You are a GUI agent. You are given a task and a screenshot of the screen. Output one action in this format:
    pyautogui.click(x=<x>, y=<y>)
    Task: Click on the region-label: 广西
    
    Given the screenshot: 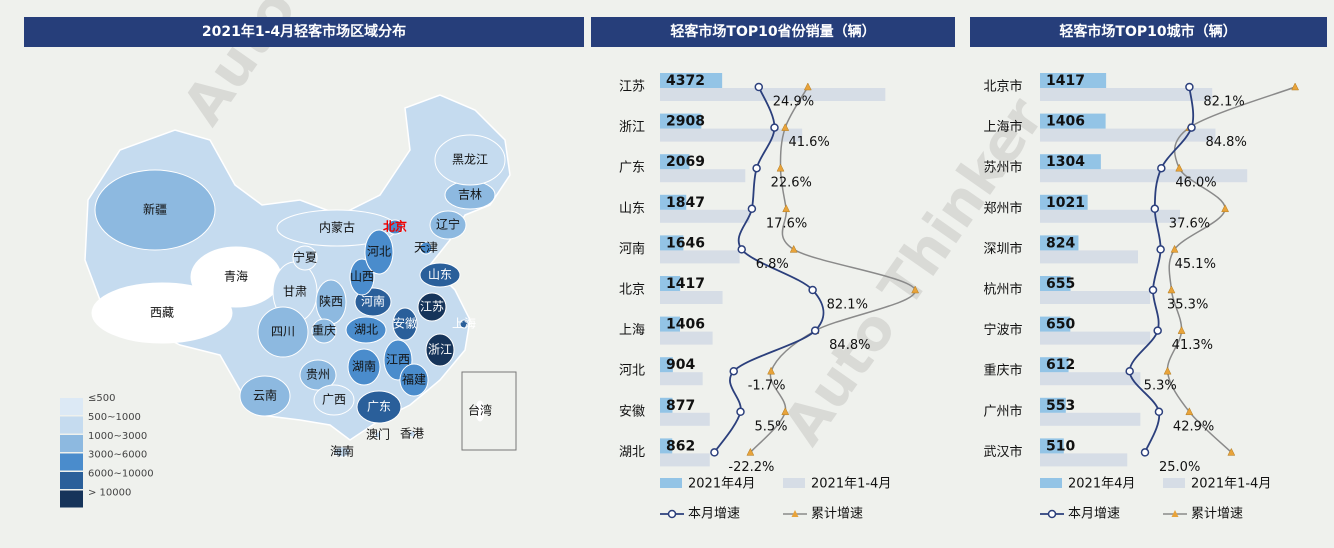 What is the action you would take?
    pyautogui.click(x=334, y=400)
    